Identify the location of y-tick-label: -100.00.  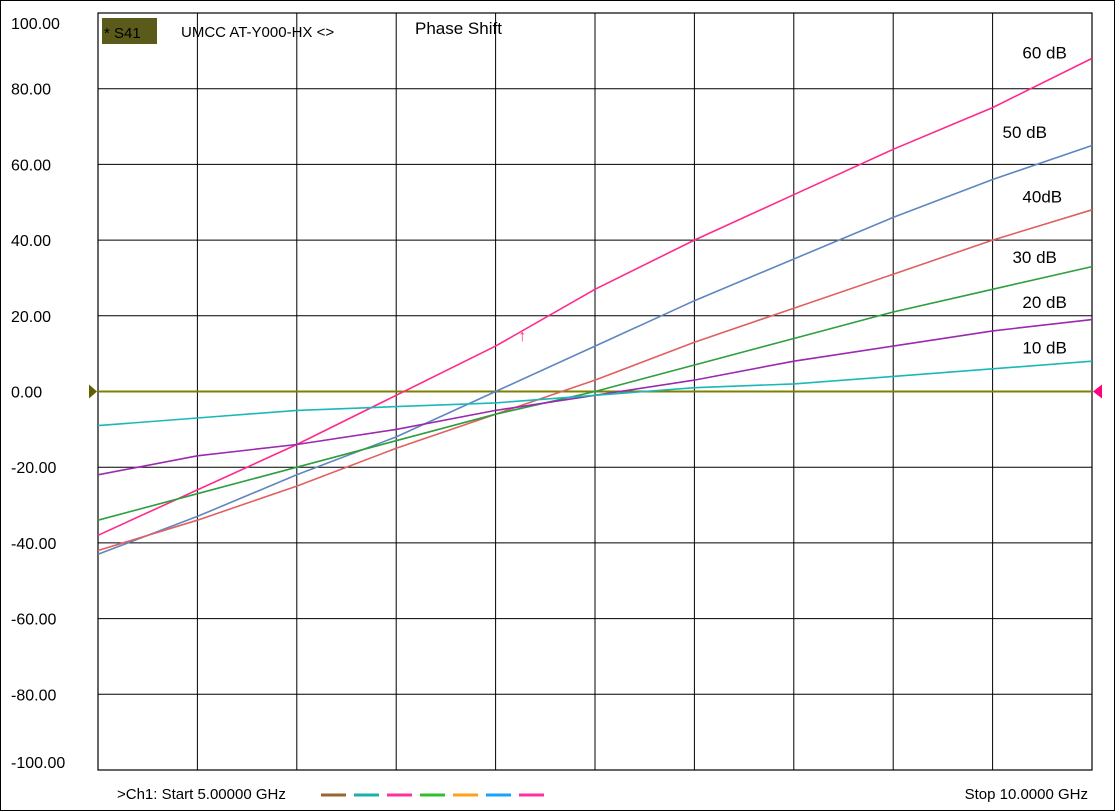
(38, 763).